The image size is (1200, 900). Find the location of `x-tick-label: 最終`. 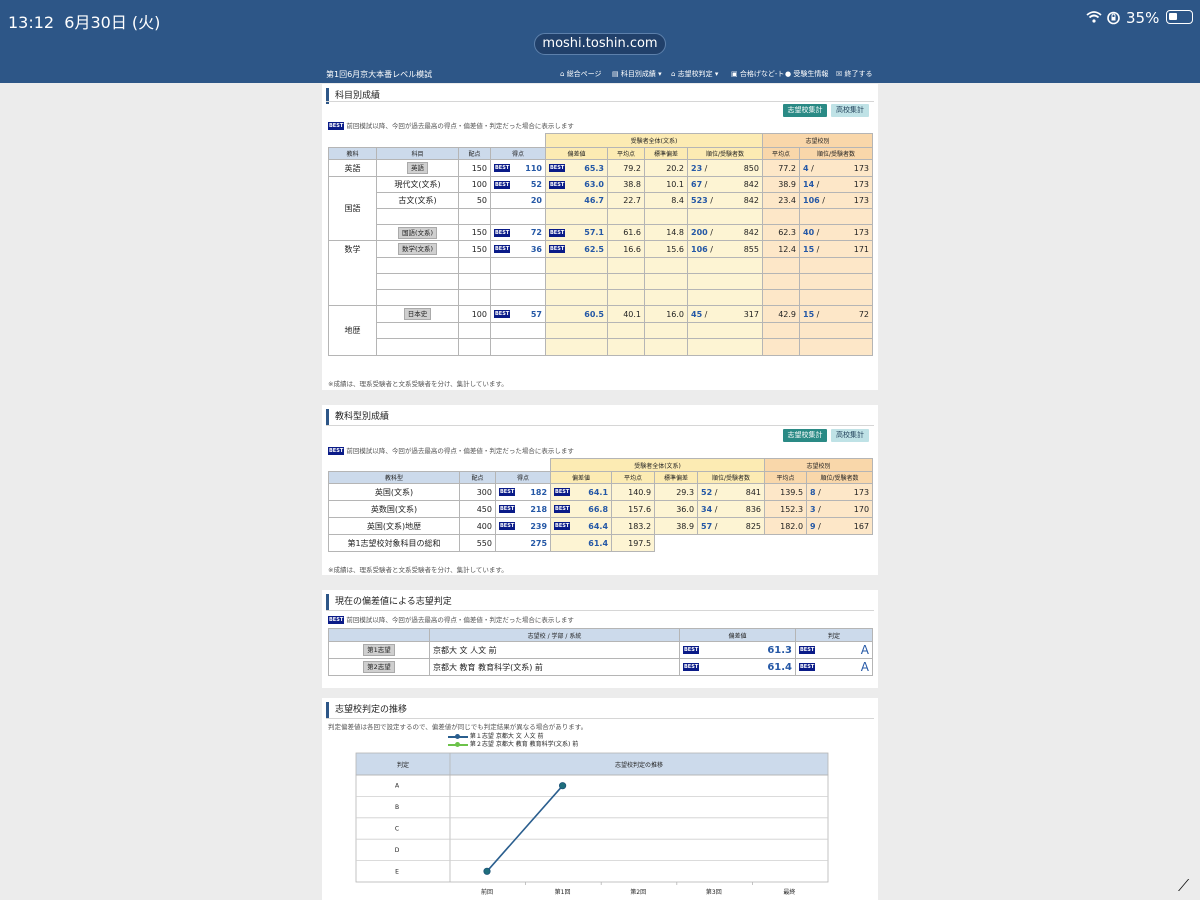

x-tick-label: 最終 is located at coordinates (789, 892).